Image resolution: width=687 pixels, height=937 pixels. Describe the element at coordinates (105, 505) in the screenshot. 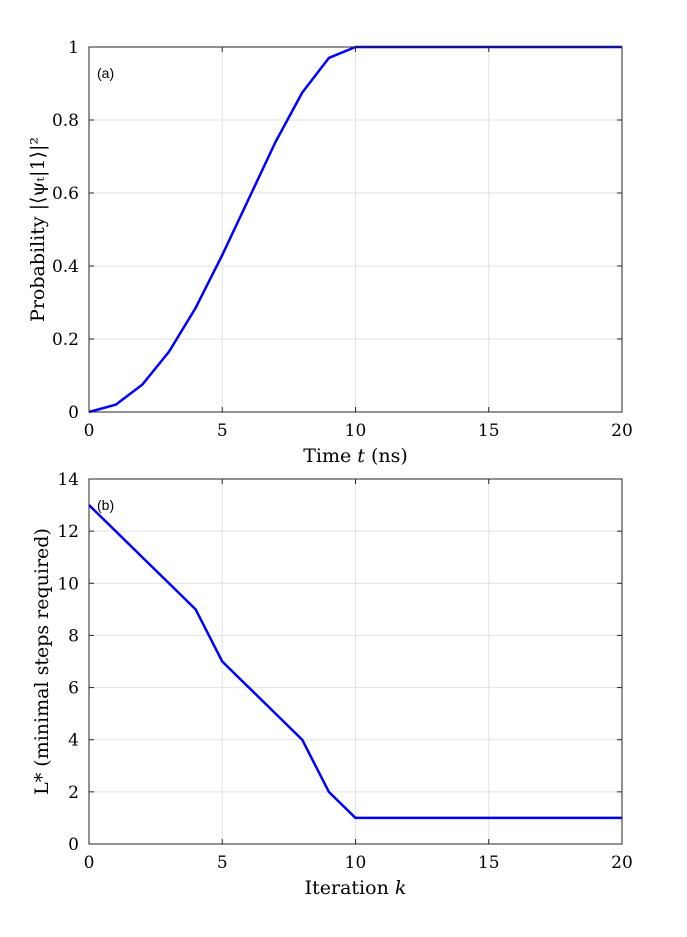

I see `panel-label: (b)` at that location.